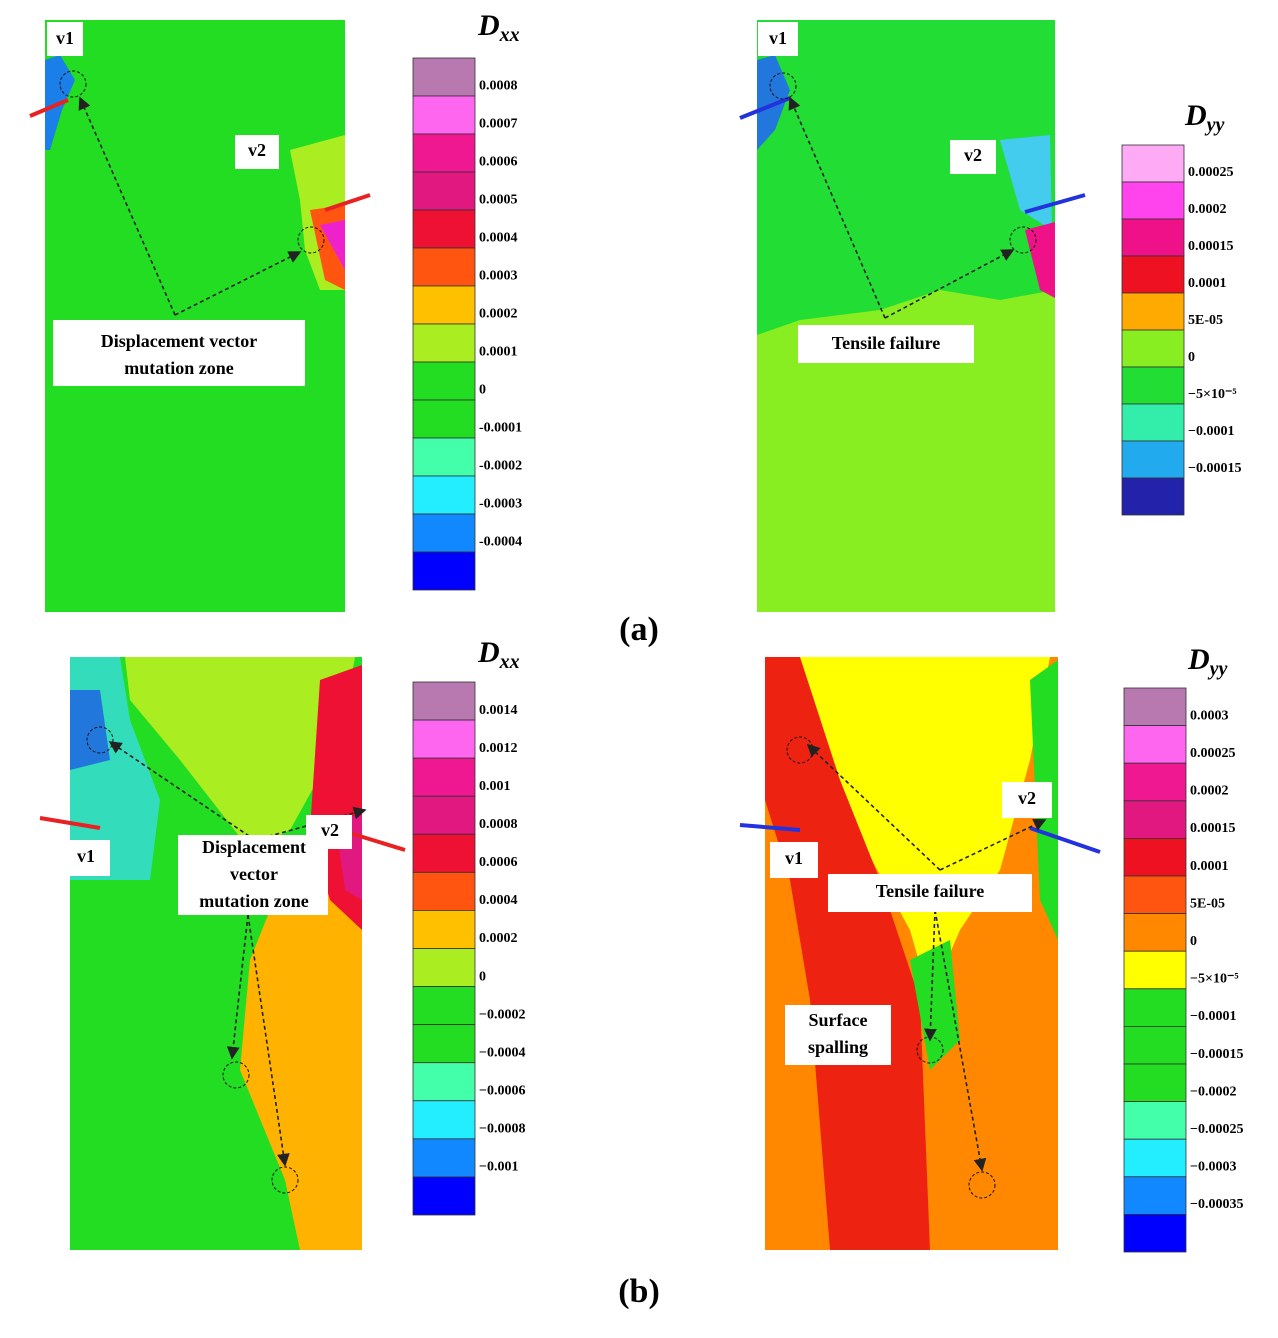 The image size is (1278, 1338). I want to click on colorbar-label: 0.0007, so click(498, 124).